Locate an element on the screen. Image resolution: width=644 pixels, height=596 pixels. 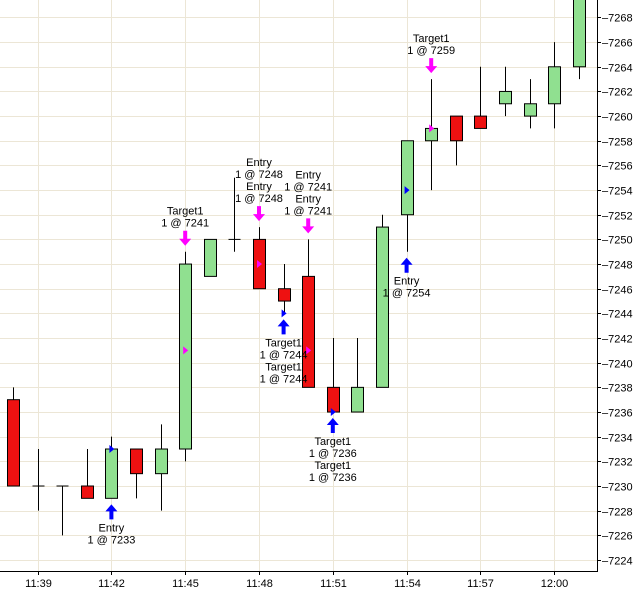
y-tick-label: –7232 is located at coordinates (617, 463).